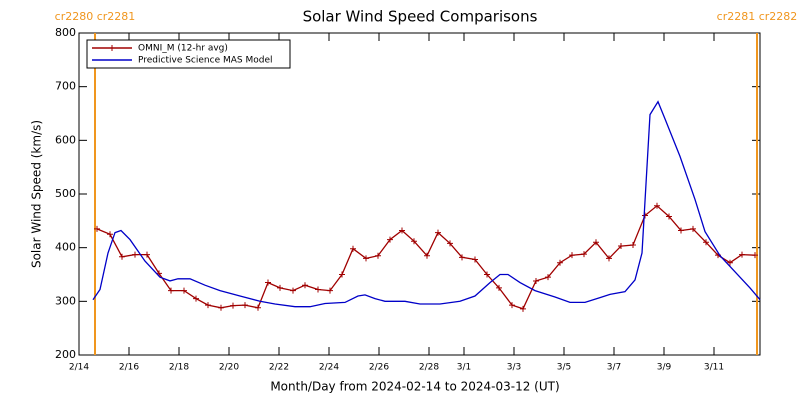  I want to click on y-tick-label: 700, so click(65, 86).